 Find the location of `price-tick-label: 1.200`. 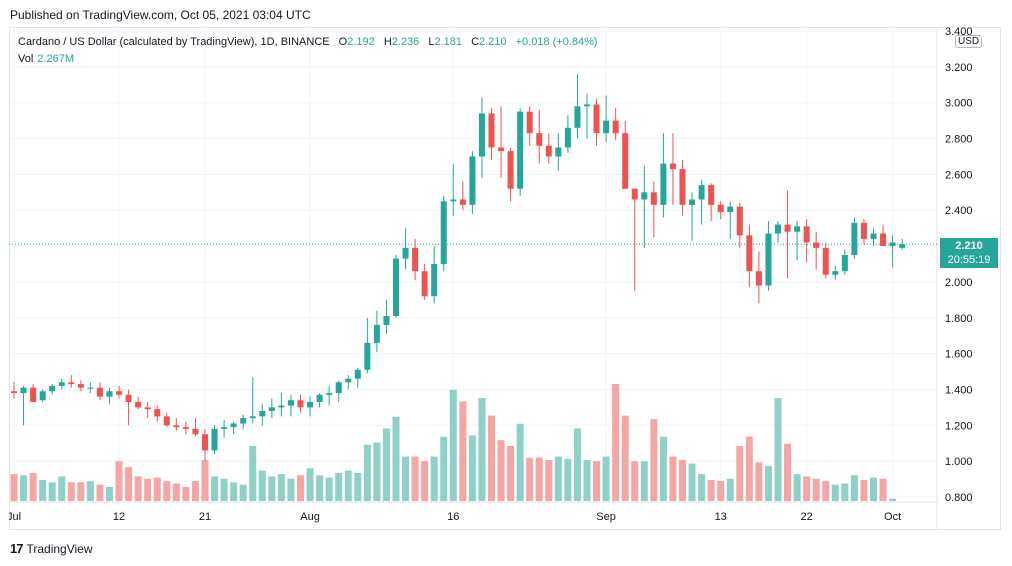

price-tick-label: 1.200 is located at coordinates (959, 426).